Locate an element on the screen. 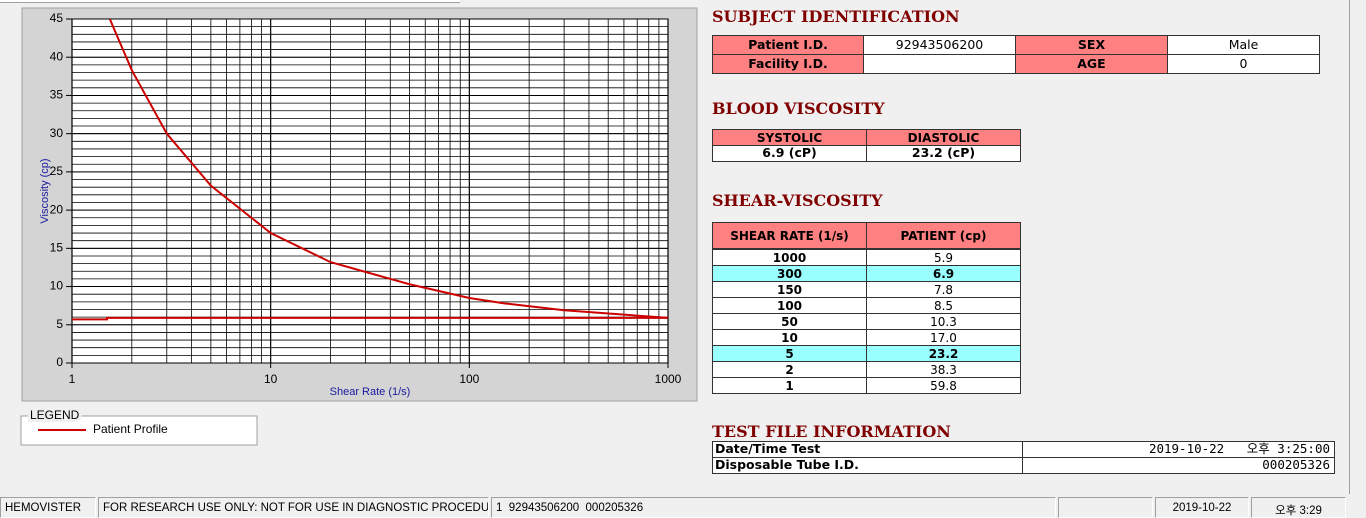 This screenshot has height=518, width=1366. series-line is located at coordinates (370, 318).